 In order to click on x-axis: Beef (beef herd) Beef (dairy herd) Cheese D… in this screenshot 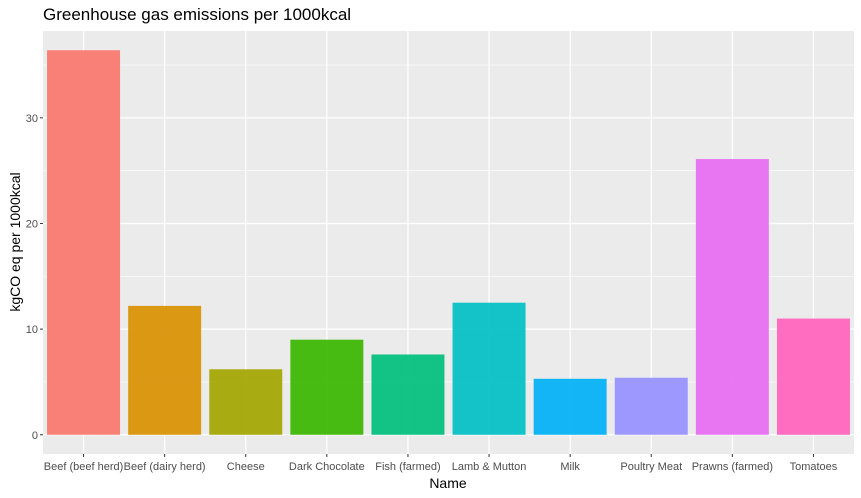, I will do `click(441, 463)`.